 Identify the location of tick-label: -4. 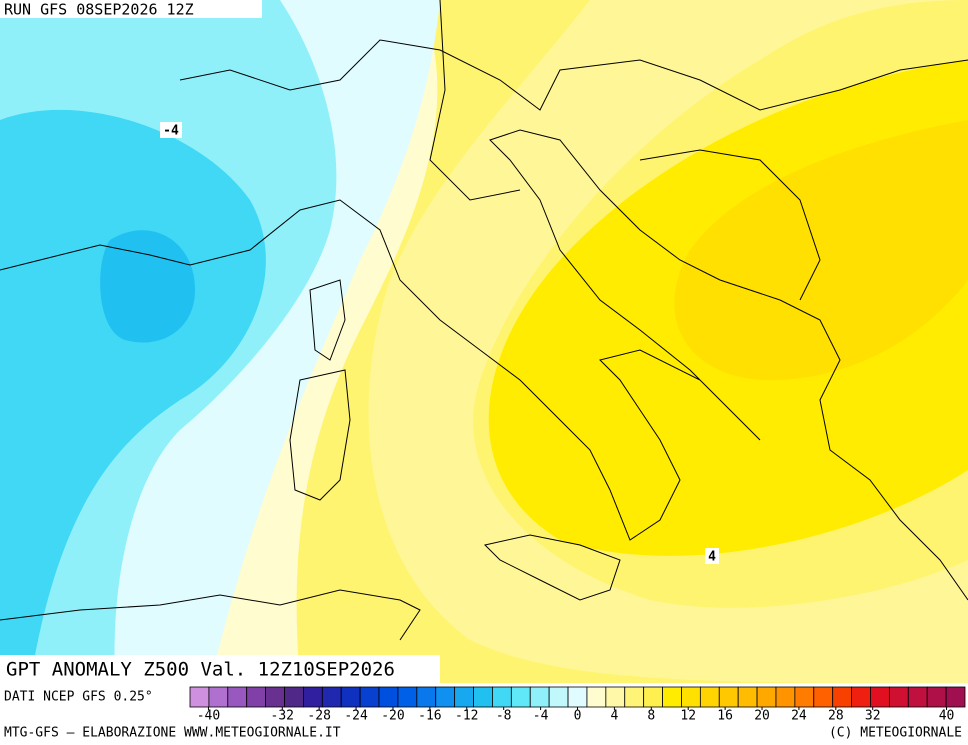
(541, 716).